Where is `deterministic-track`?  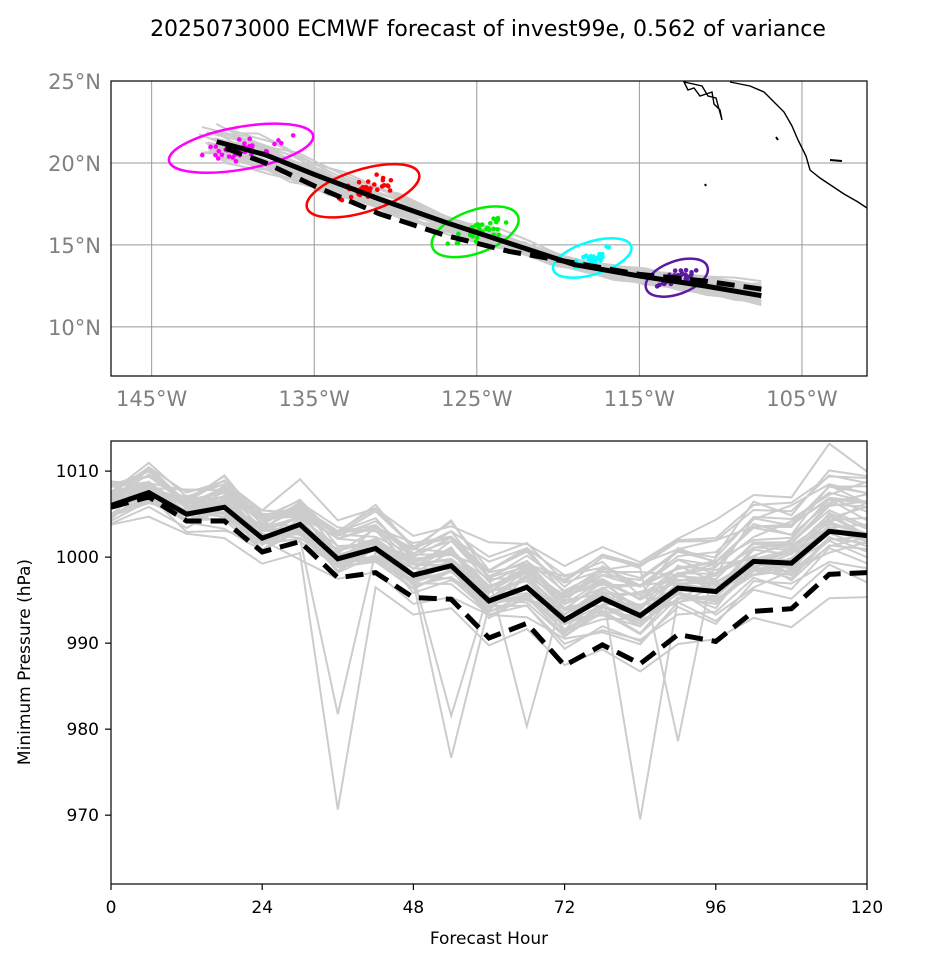
deterministic-track is located at coordinates (488, 217).